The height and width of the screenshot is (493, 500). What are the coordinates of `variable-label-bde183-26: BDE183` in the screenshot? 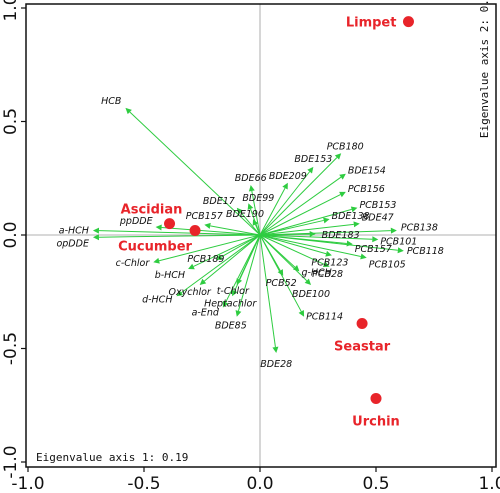 It's located at (341, 235).